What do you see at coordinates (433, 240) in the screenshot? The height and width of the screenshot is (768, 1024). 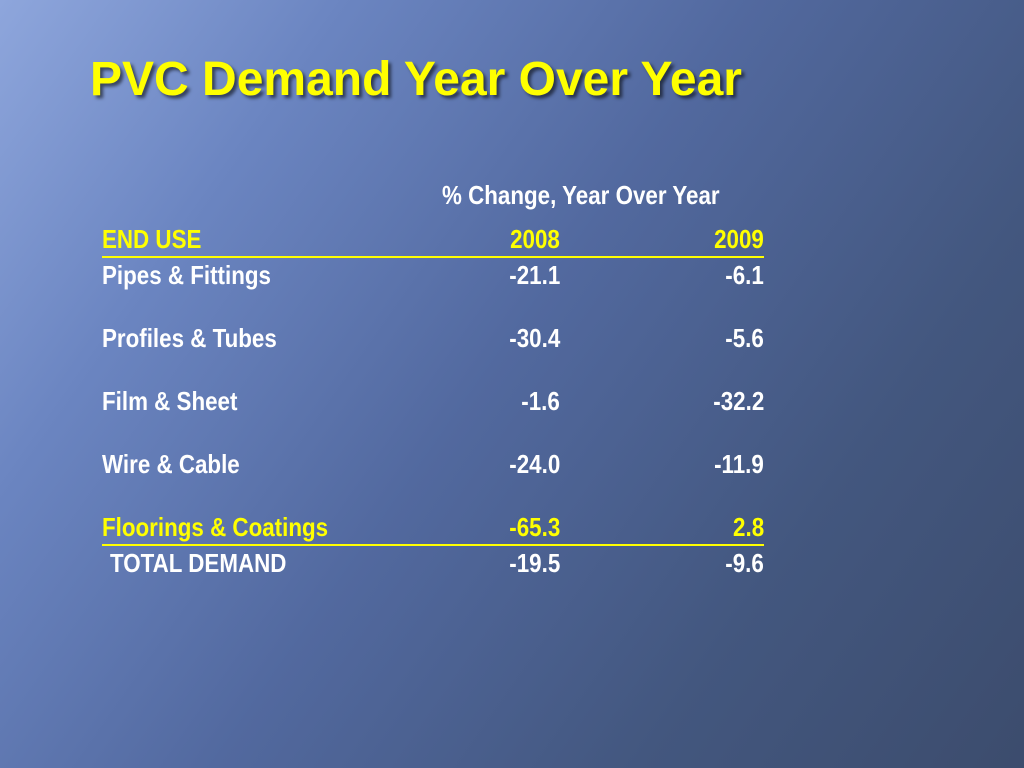 I see `table-header-row: END USE 2008 2009` at bounding box center [433, 240].